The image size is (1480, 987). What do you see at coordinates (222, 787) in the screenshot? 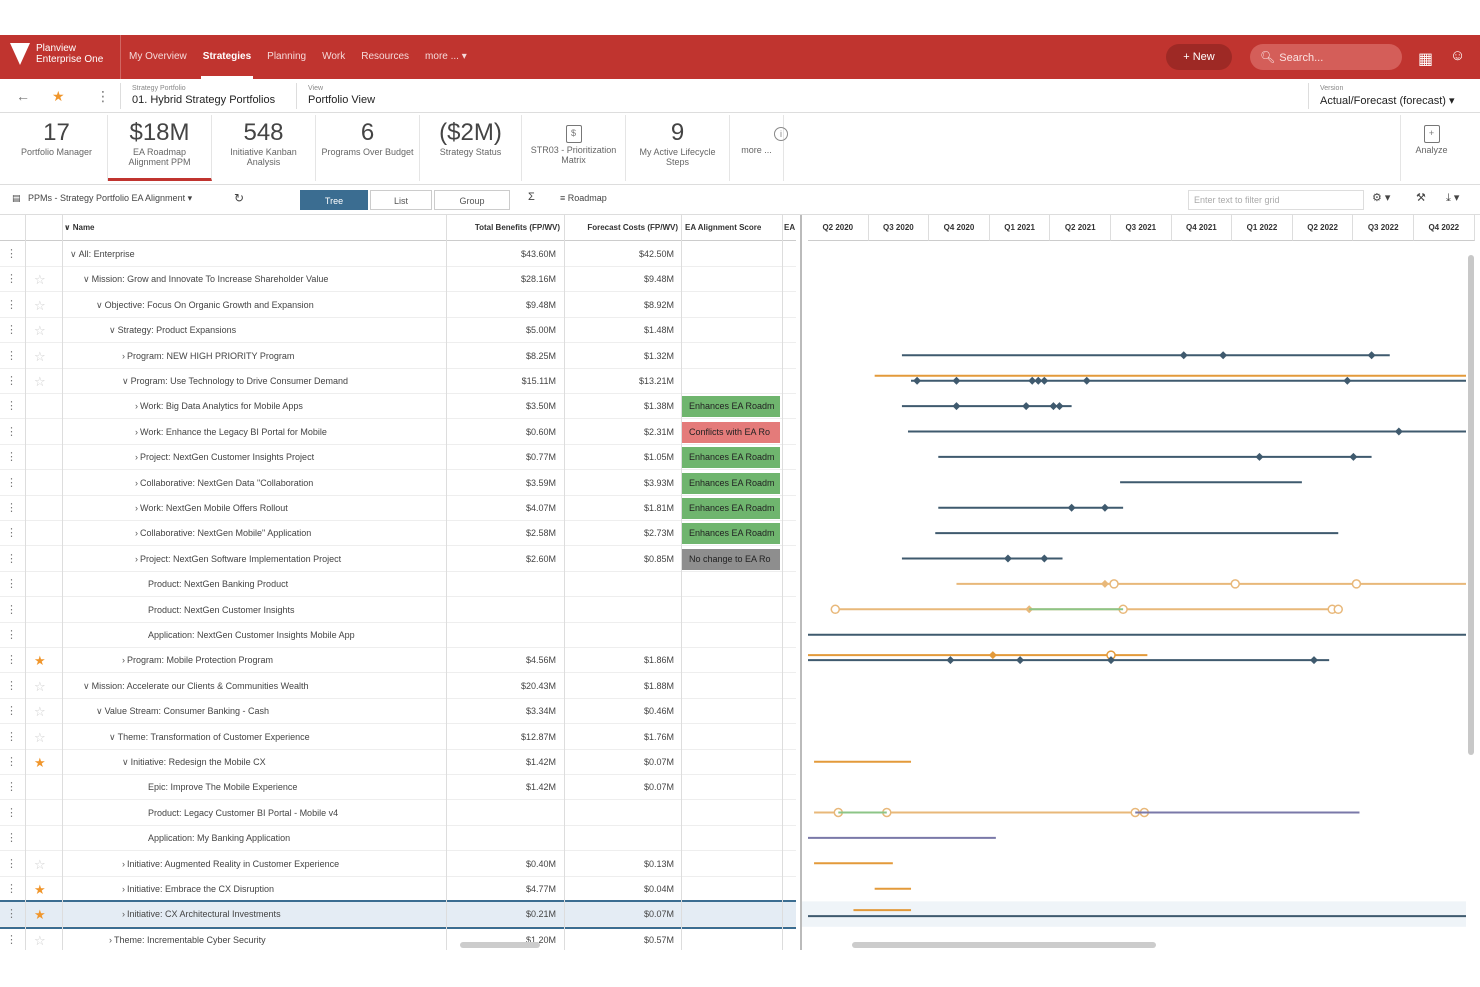
I see `row-name: Epic: Improve The Mobile Experience` at bounding box center [222, 787].